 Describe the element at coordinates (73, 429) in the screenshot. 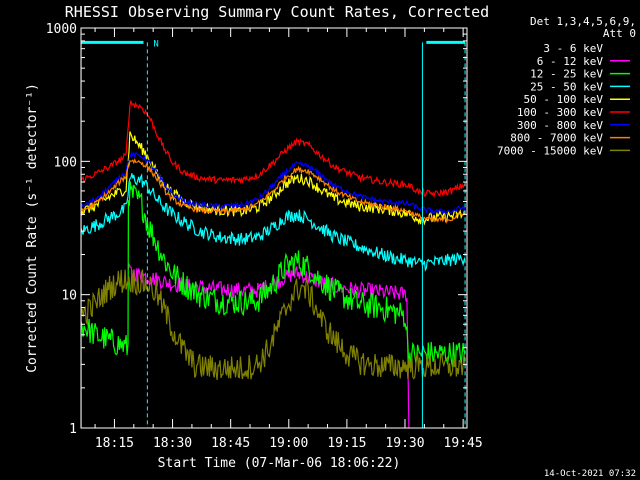

I see `y-tick-label: 1` at that location.